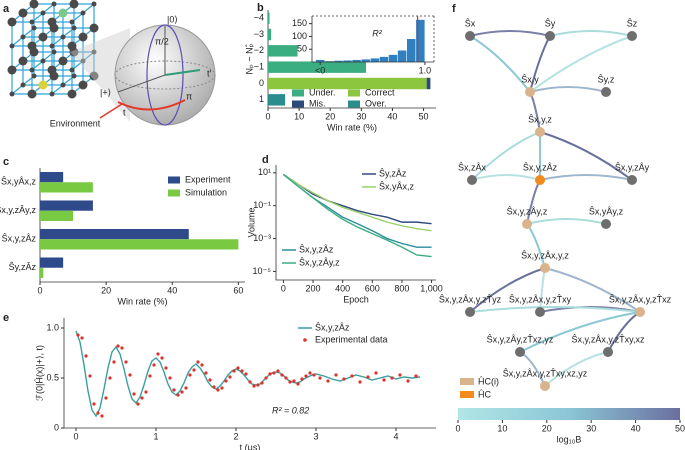 The height and width of the screenshot is (450, 685). I want to click on x-axis-label: log₁₀B, so click(569, 439).